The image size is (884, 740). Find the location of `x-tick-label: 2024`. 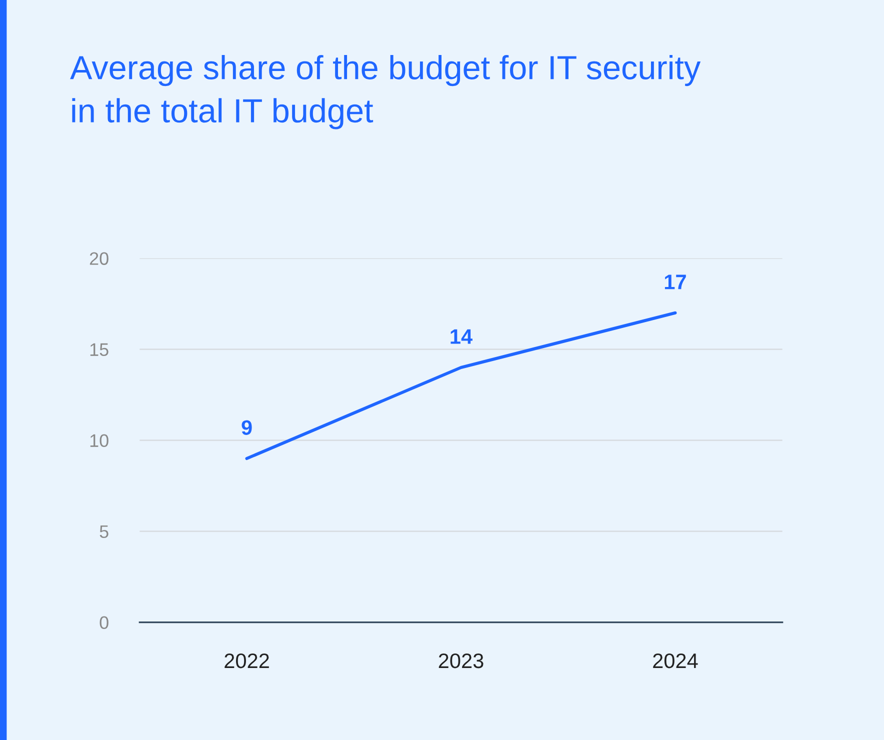

x-tick-label: 2024 is located at coordinates (675, 660).